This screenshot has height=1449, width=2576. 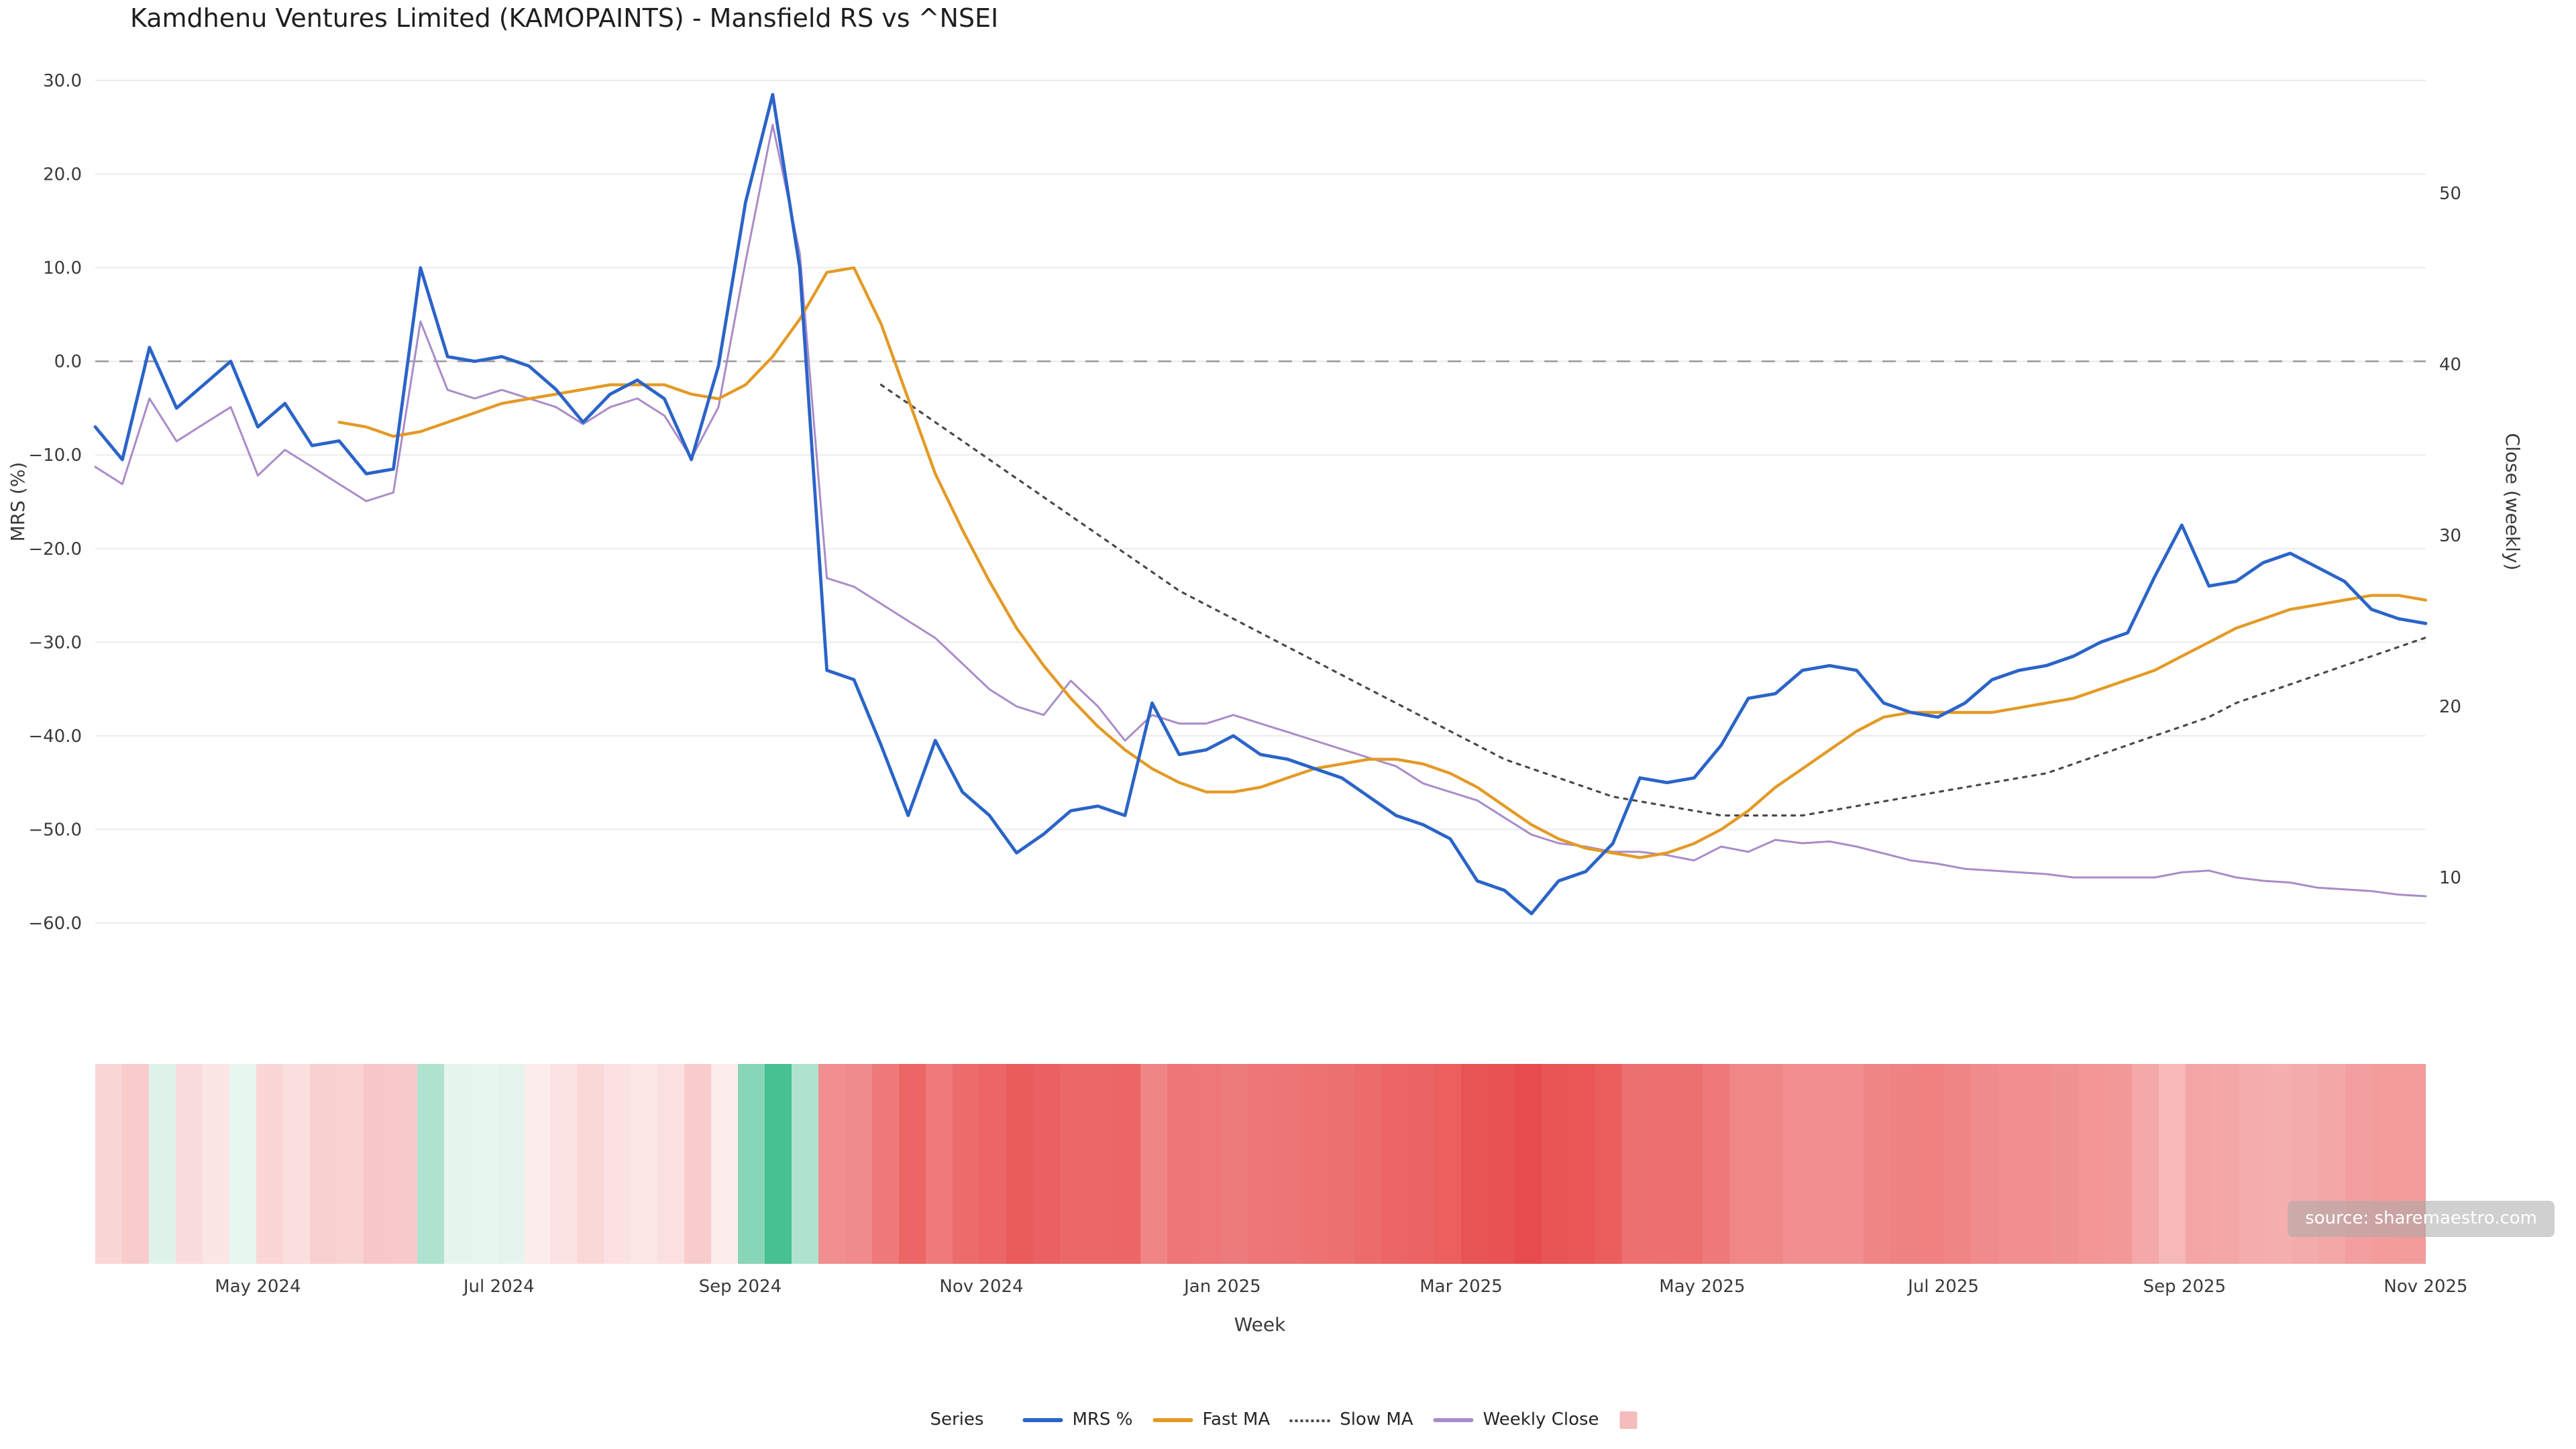 I want to click on x-tick-label: May 2024, so click(x=258, y=1287).